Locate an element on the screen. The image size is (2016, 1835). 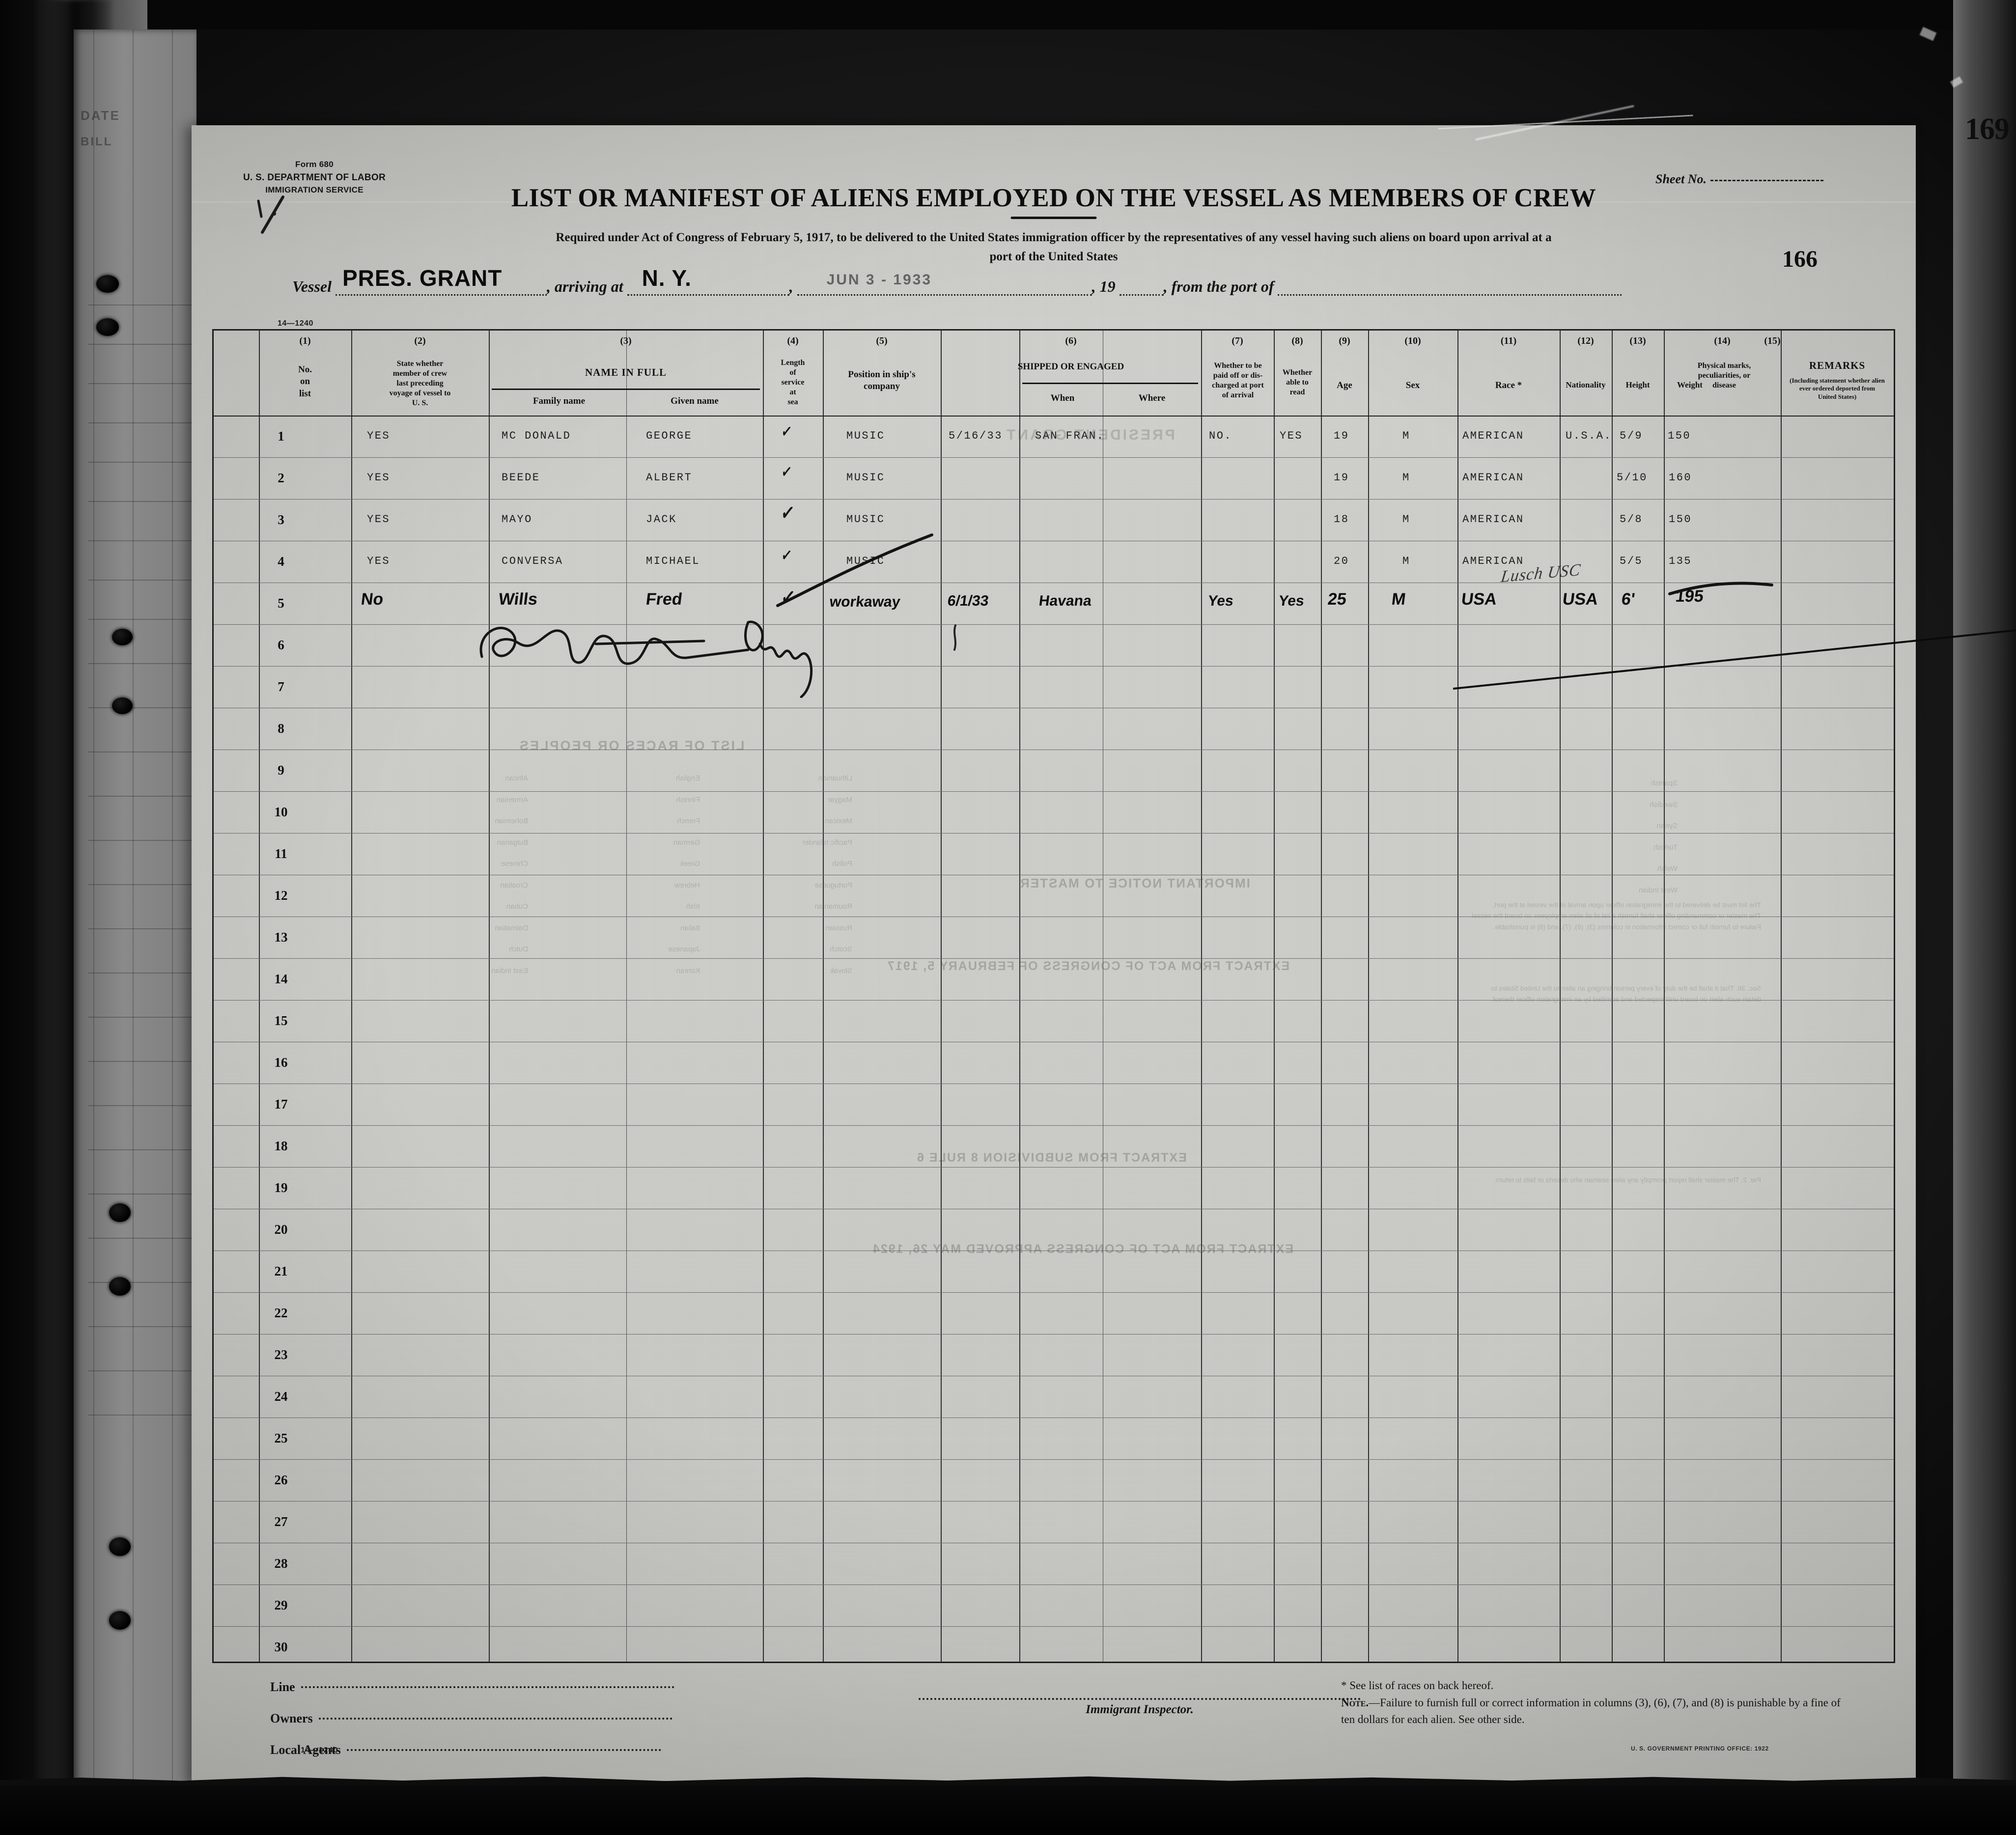
cell-height: 5/5 is located at coordinates (1631, 561).